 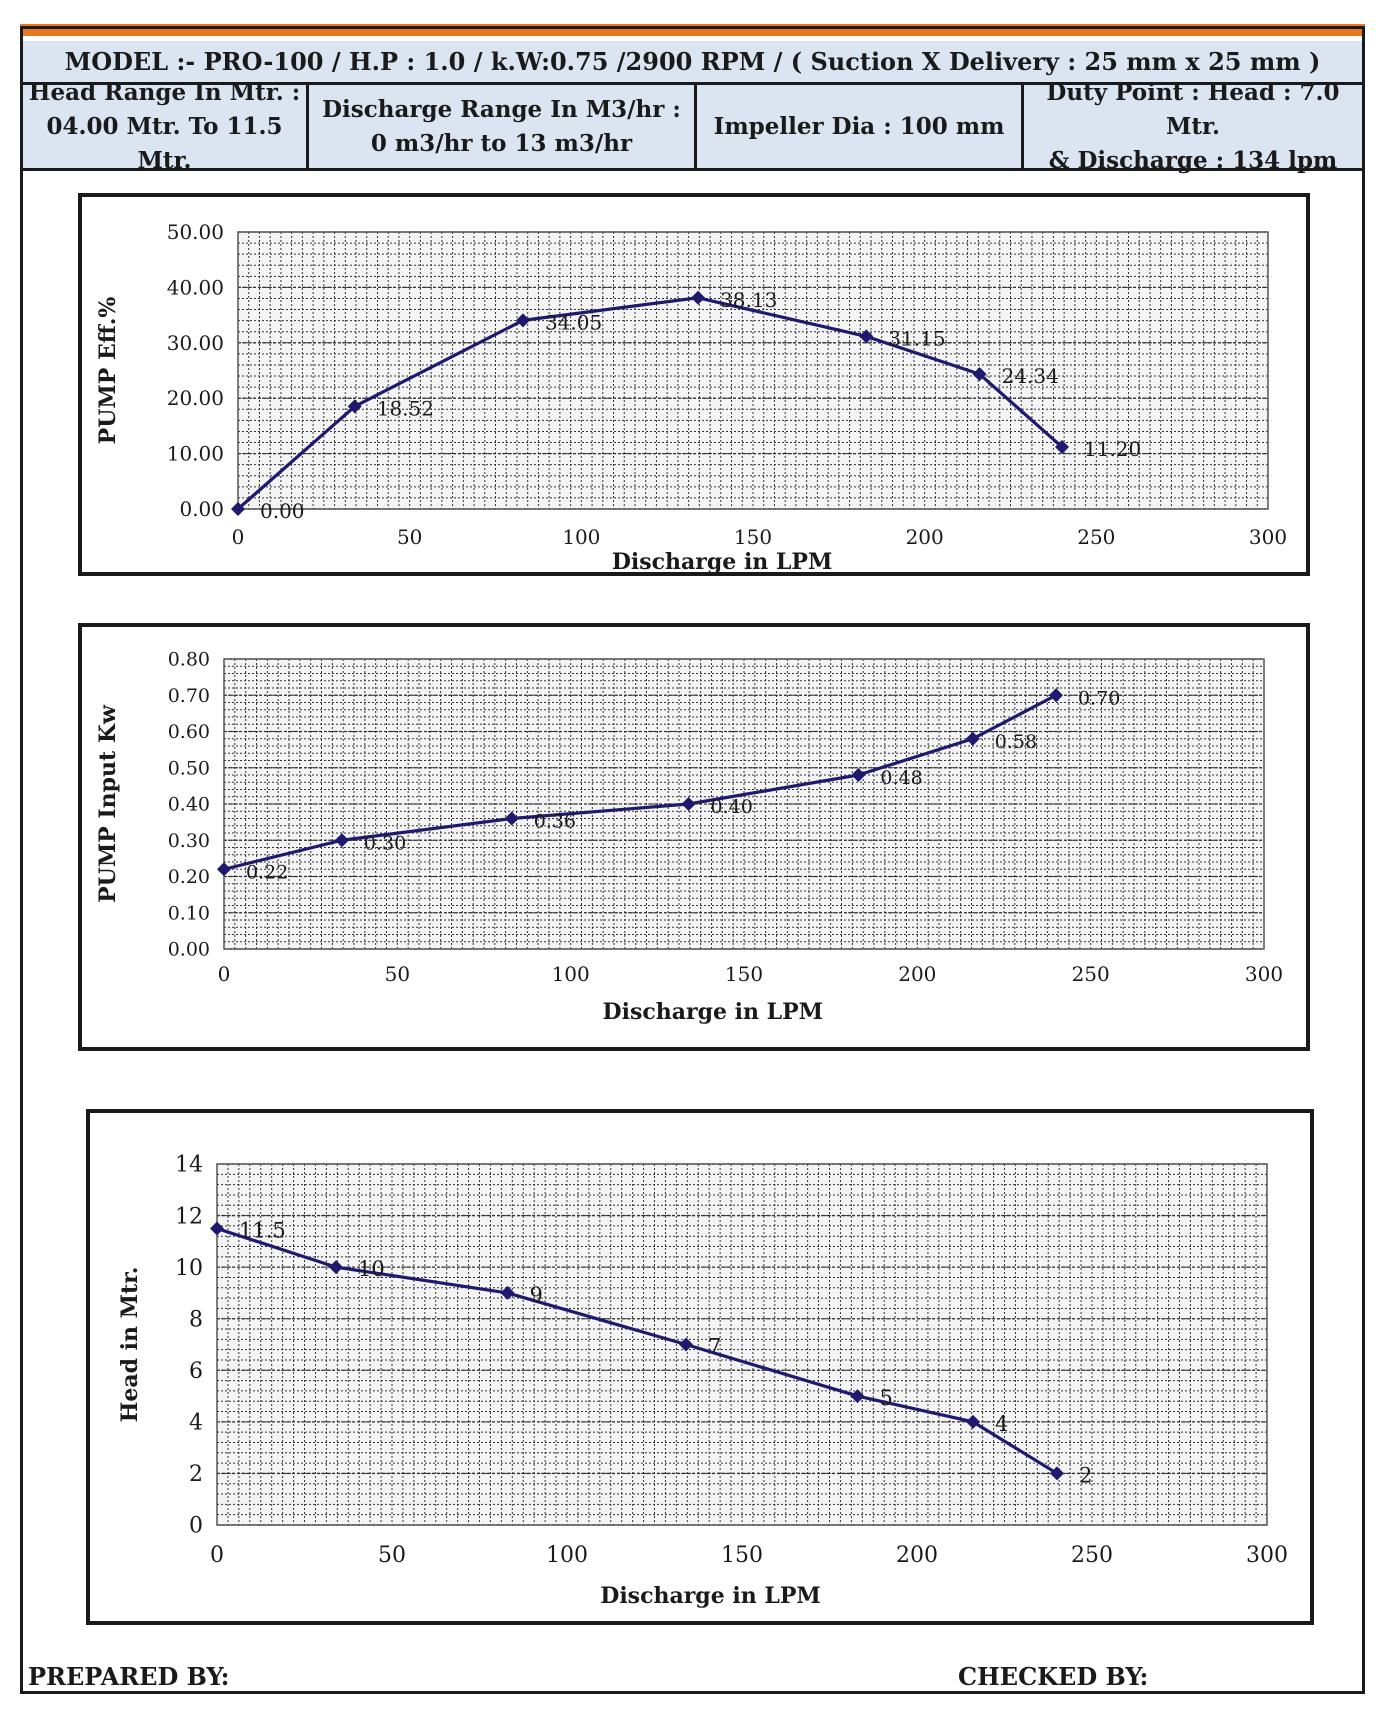 What do you see at coordinates (714, 1347) in the screenshot?
I see `data-label: 7` at bounding box center [714, 1347].